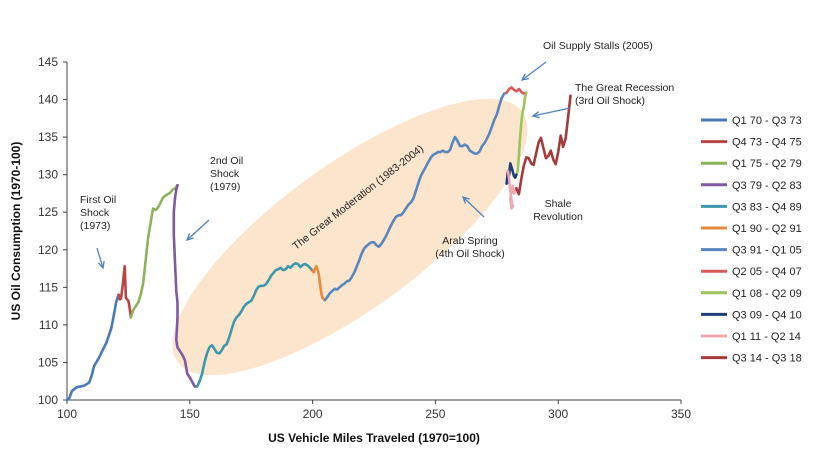 This screenshot has height=455, width=820. Describe the element at coordinates (767, 315) in the screenshot. I see `legend-label: Q3 09 - Q4 10` at that location.